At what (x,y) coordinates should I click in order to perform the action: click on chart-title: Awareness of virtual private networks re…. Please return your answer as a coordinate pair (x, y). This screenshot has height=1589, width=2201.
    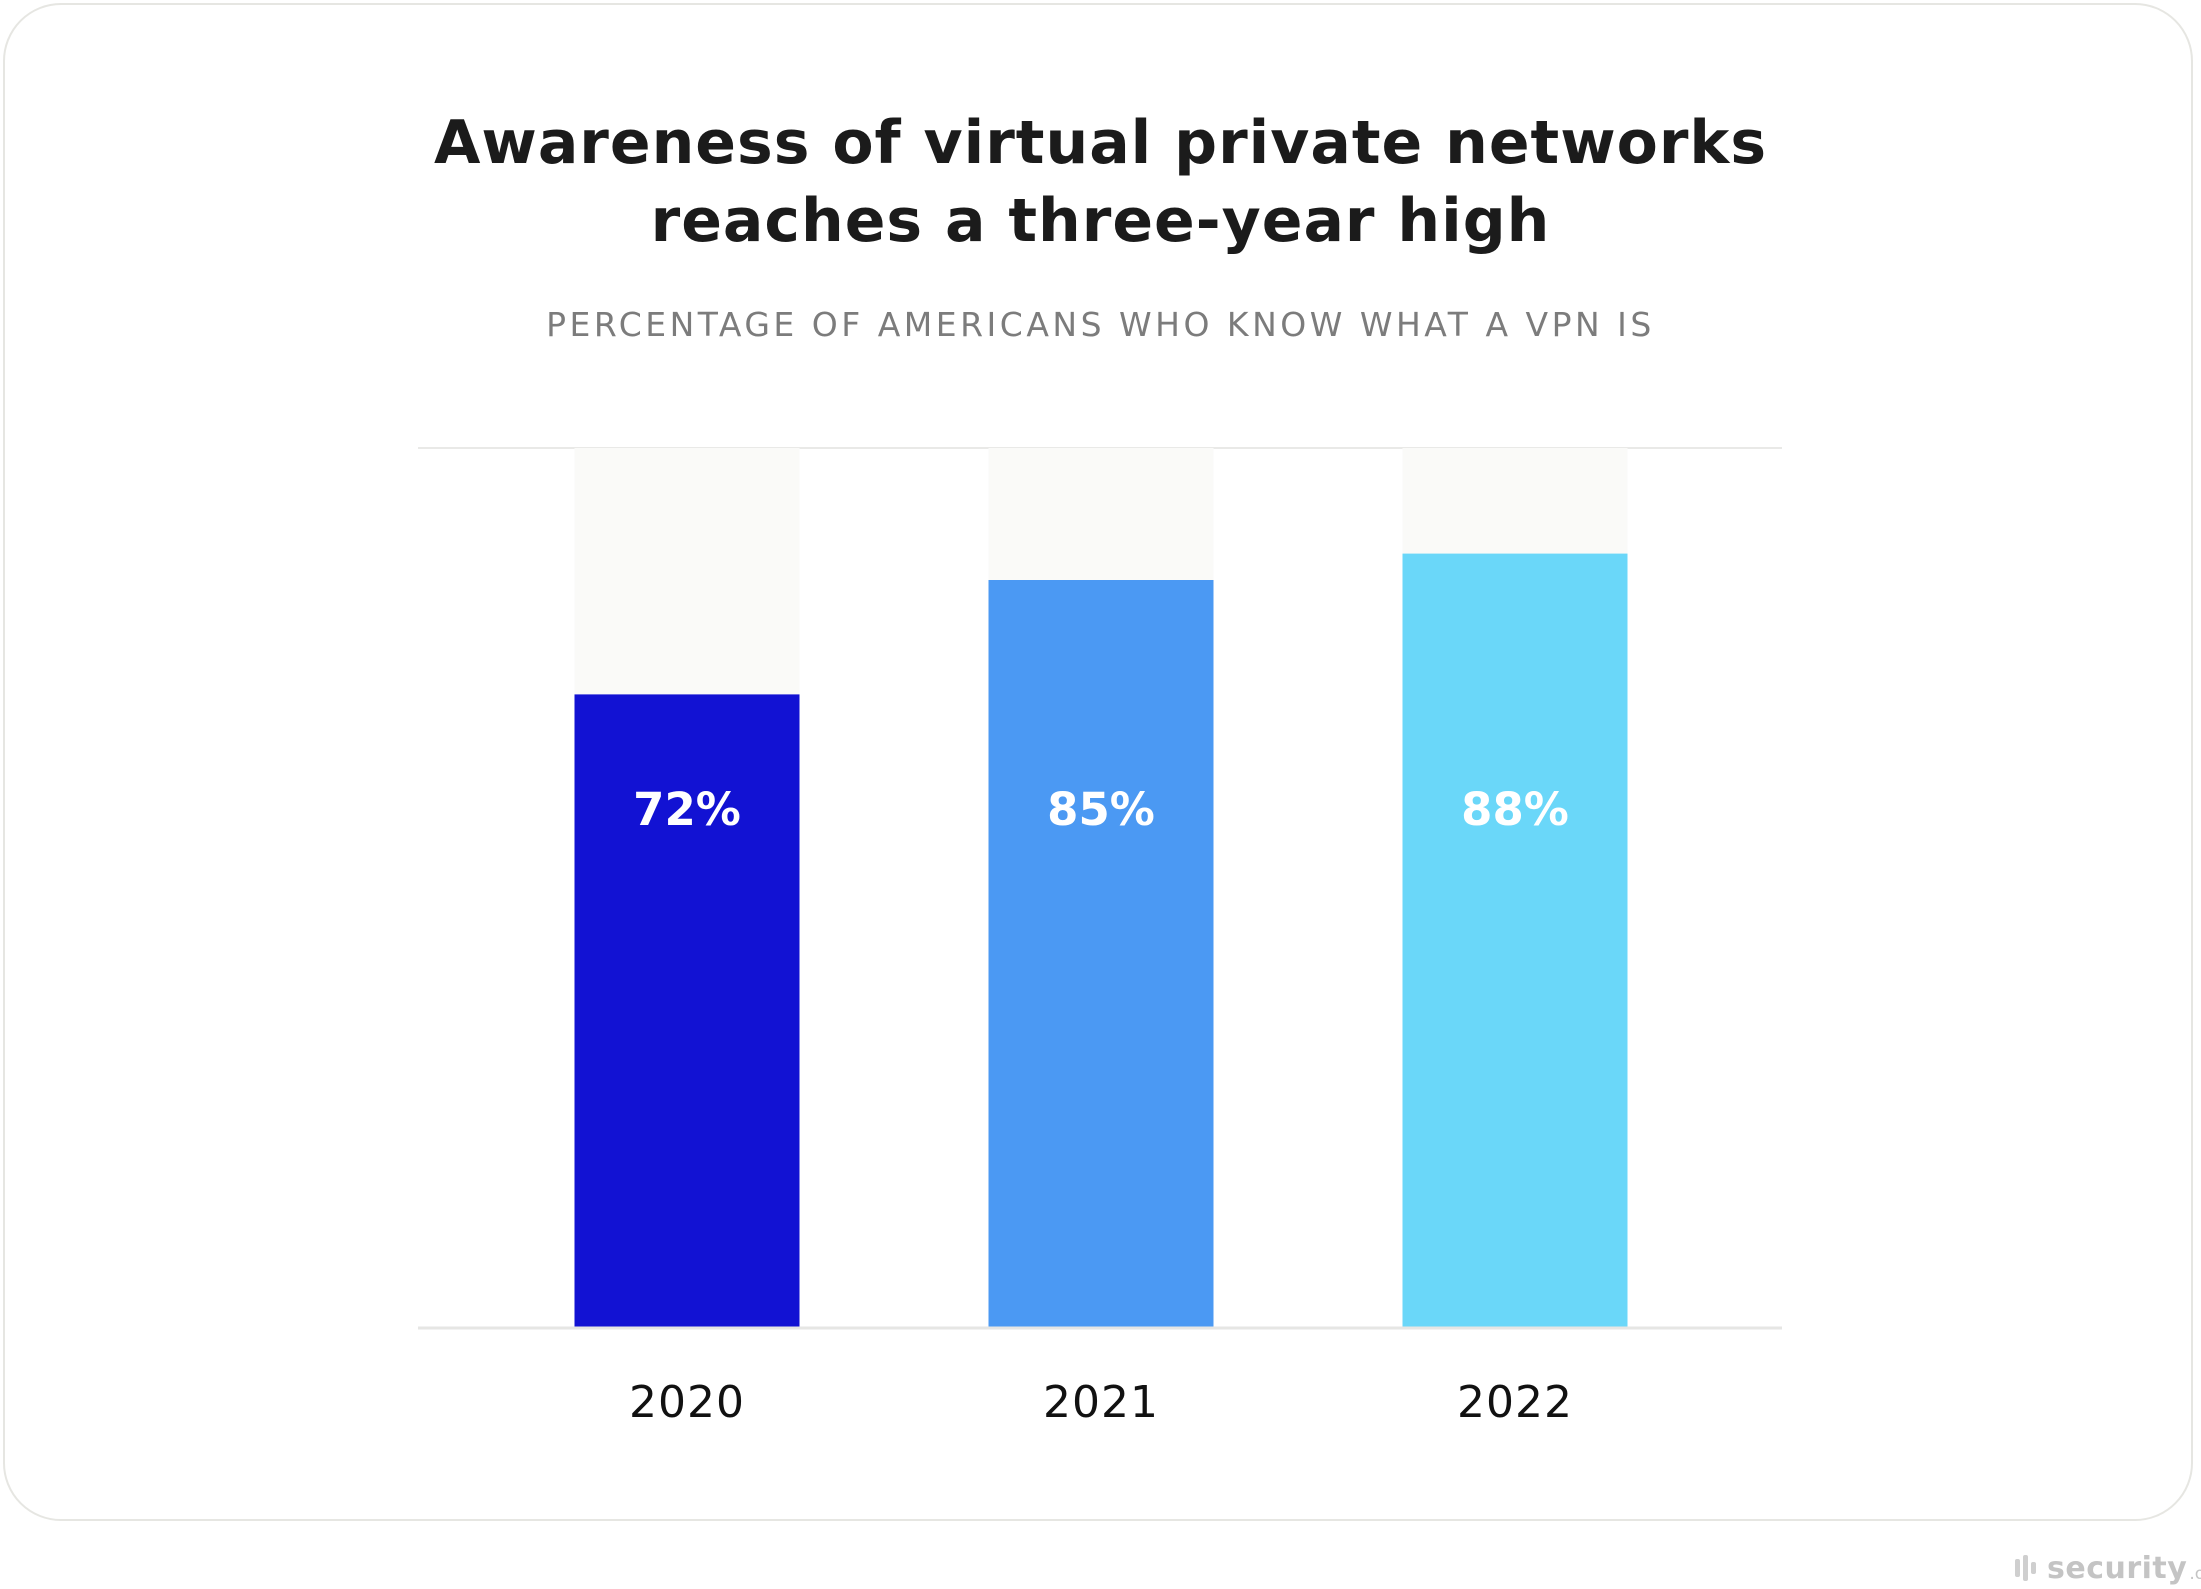
    Looking at the image, I should click on (1100, 182).